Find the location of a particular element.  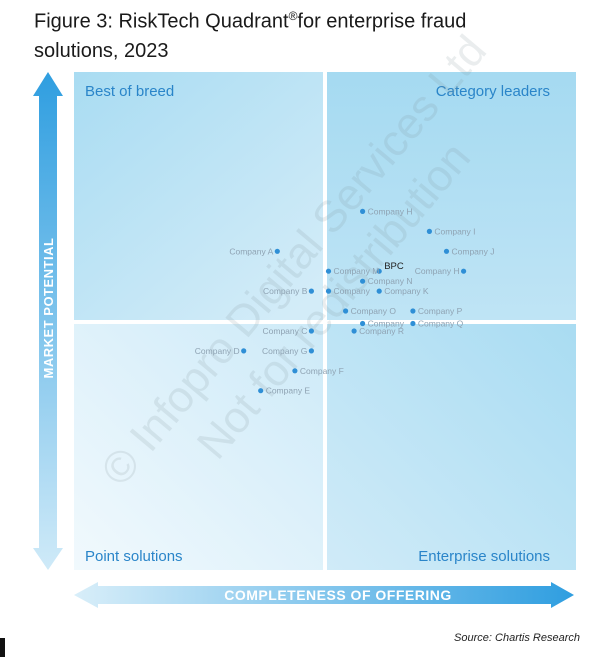

y-axis-label: MARKET POTENTIAL is located at coordinates (48, 308).